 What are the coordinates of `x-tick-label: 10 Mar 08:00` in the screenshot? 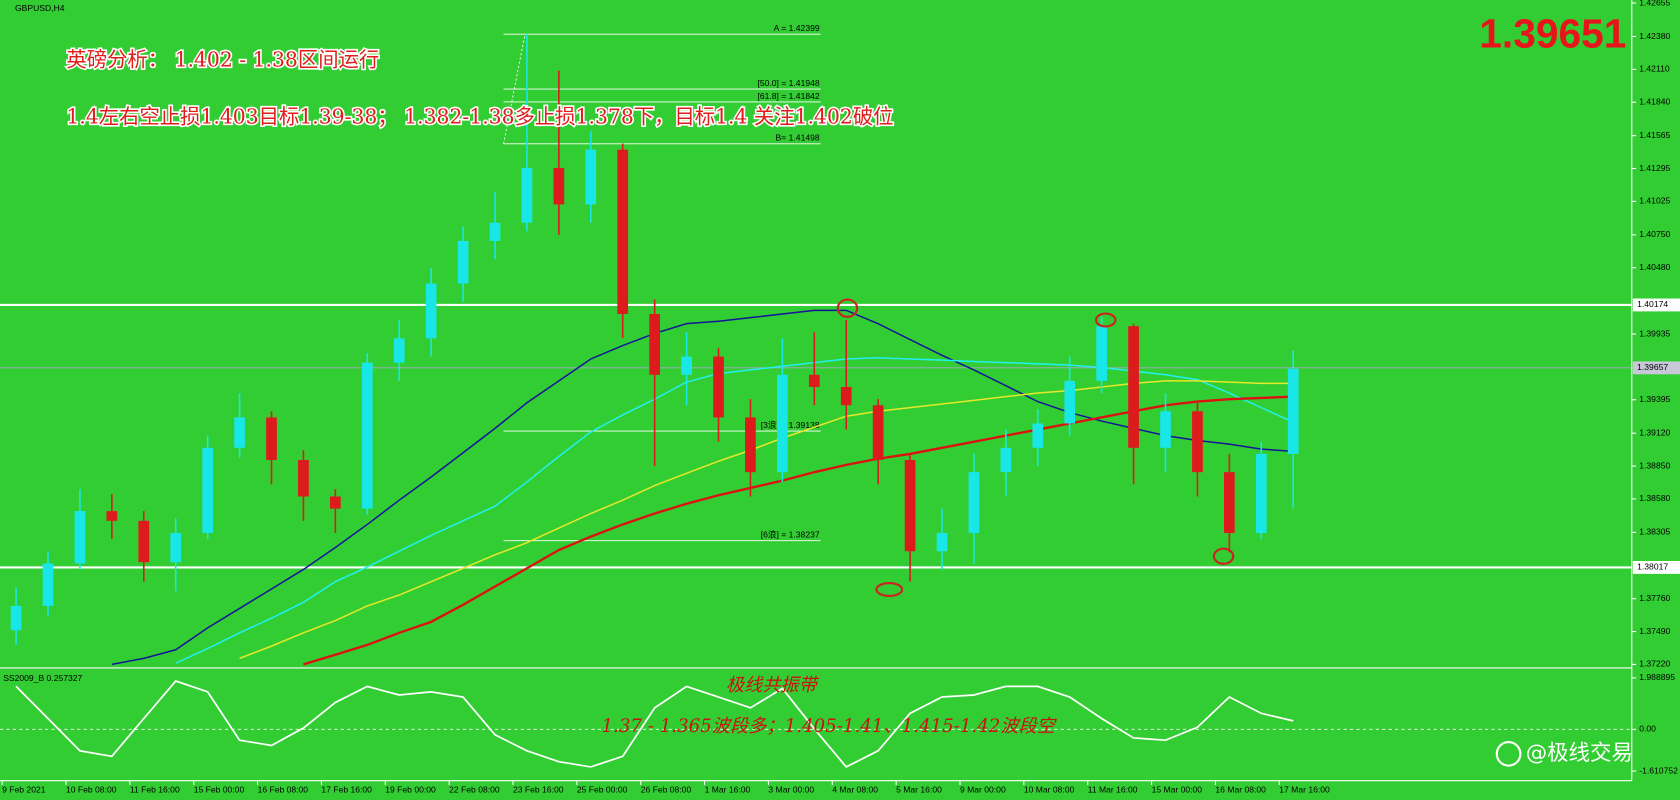 It's located at (1049, 790).